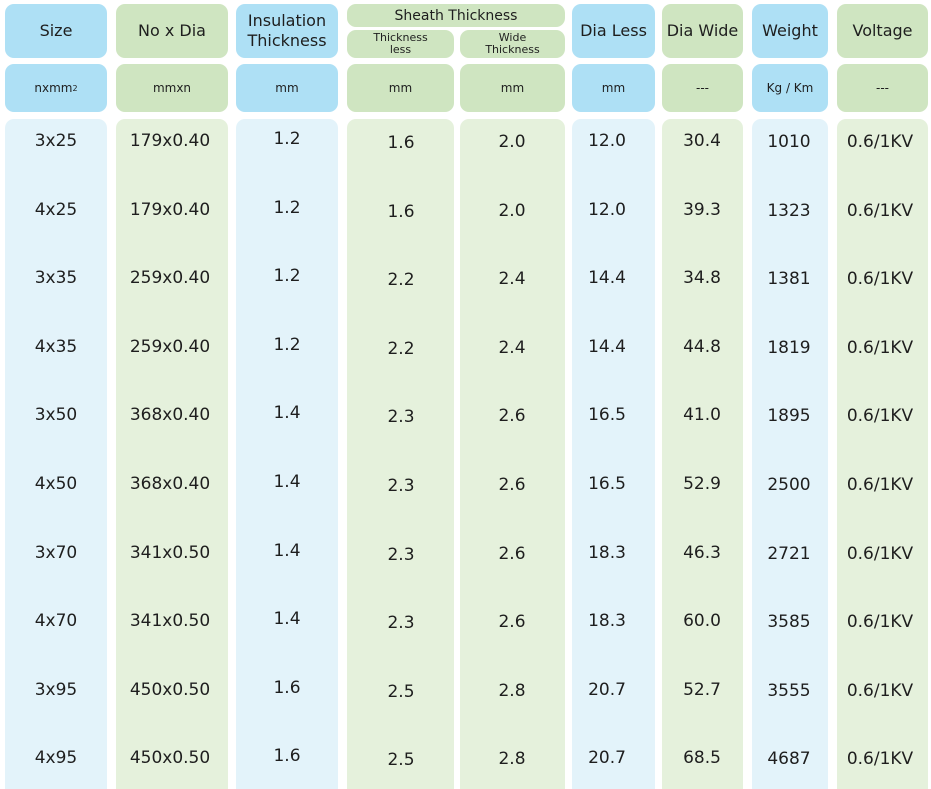 The width and height of the screenshot is (931, 789). I want to click on unit-no-x-dia: mmxn, so click(172, 88).